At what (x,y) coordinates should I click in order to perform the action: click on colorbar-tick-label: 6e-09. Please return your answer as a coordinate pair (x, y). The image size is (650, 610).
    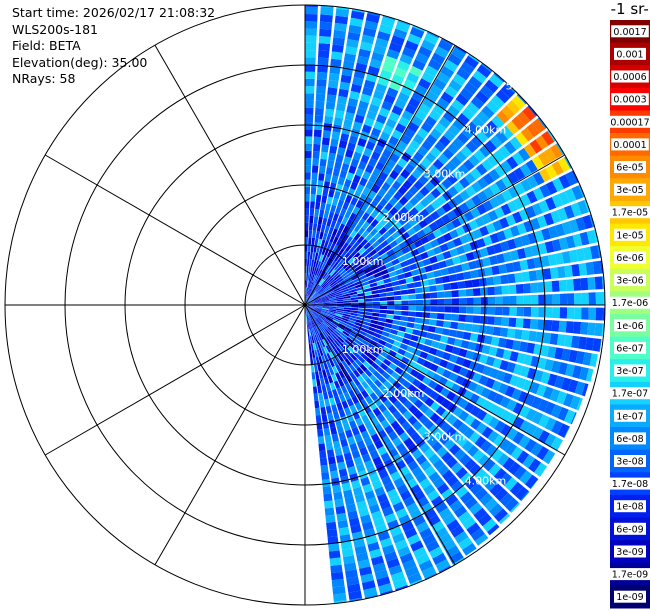
    Looking at the image, I should click on (629, 529).